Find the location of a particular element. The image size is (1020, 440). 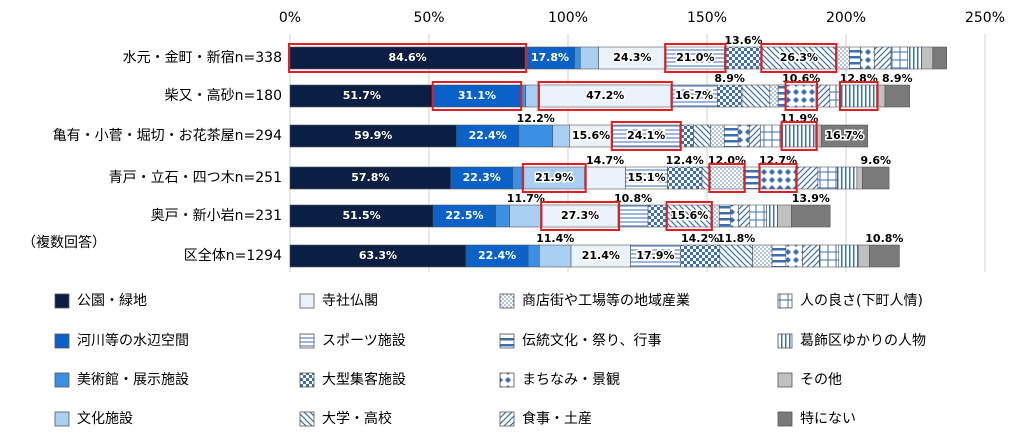

legend-label: 商店街や工場等の地域産業 is located at coordinates (606, 300).